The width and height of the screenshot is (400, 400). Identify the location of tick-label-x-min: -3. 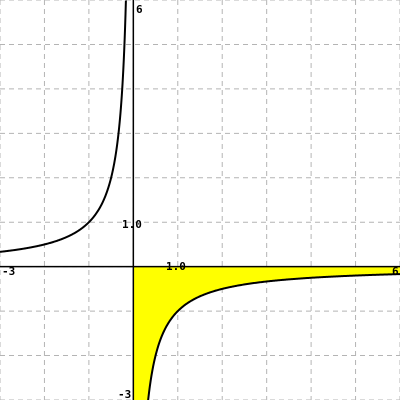
(8, 271).